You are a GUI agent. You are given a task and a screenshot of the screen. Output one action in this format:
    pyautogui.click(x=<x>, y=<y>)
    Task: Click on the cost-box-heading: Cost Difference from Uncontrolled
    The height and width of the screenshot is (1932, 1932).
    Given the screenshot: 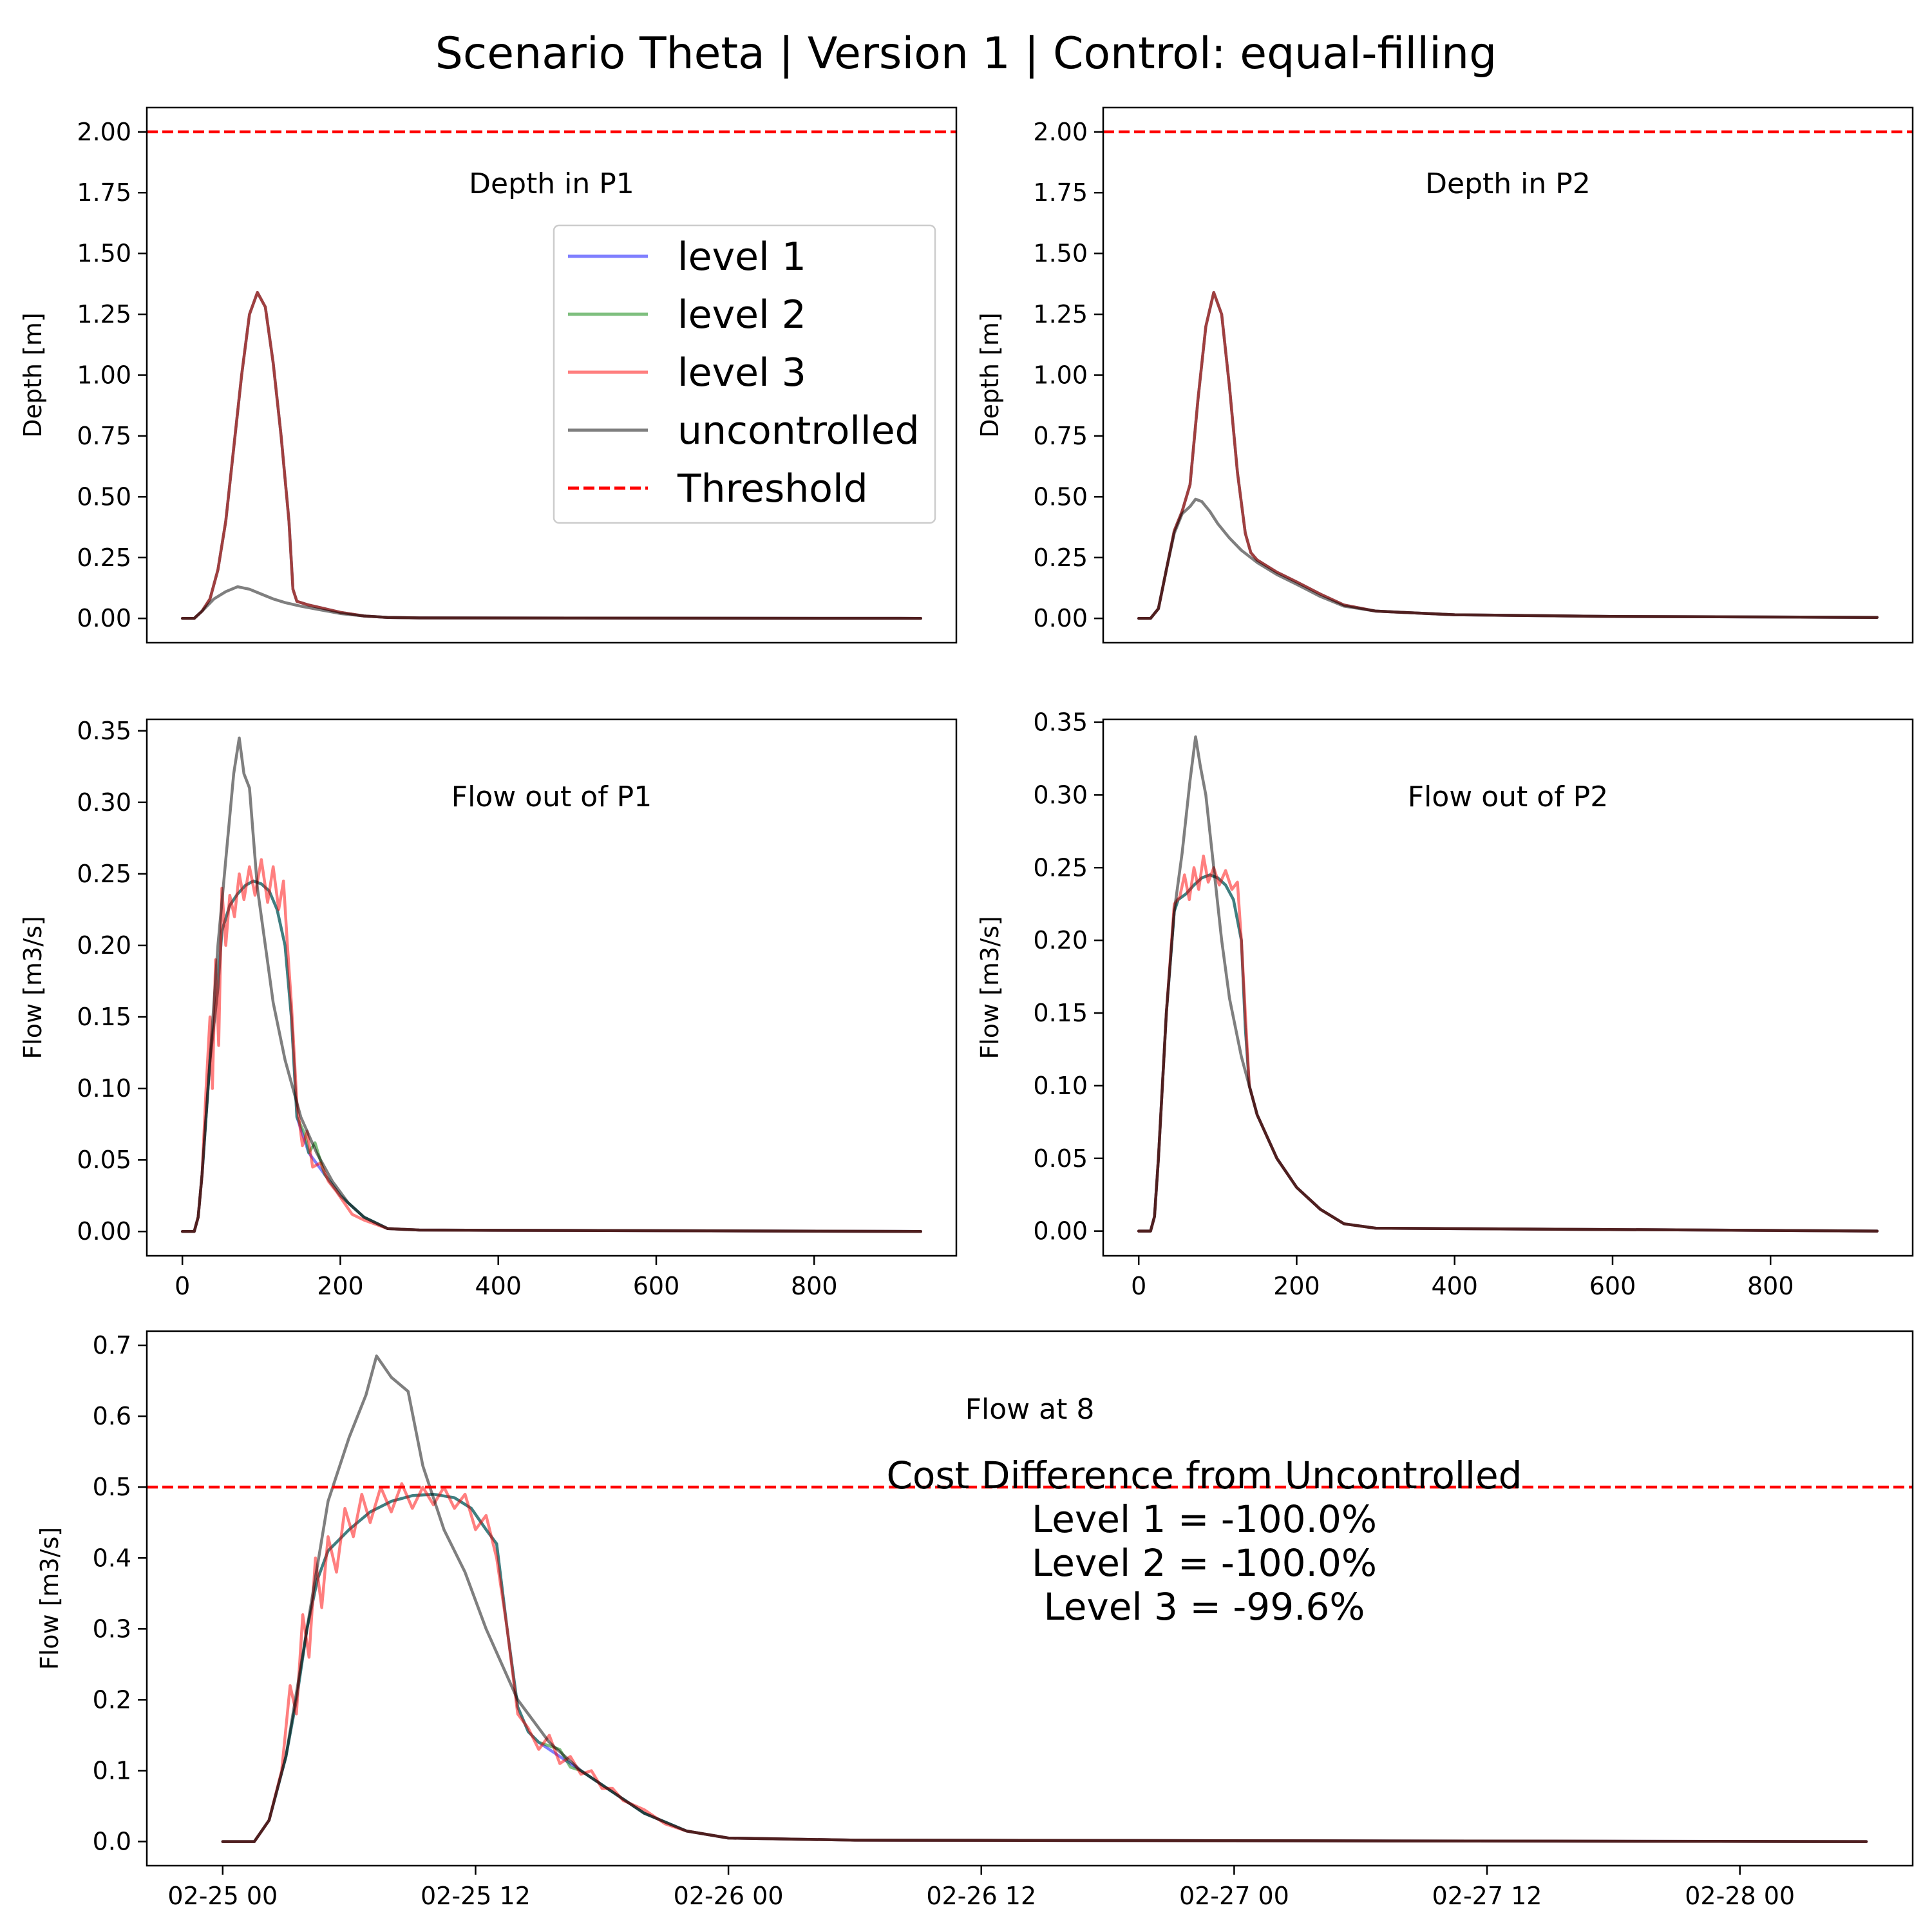 What is the action you would take?
    pyautogui.click(x=1204, y=1475)
    